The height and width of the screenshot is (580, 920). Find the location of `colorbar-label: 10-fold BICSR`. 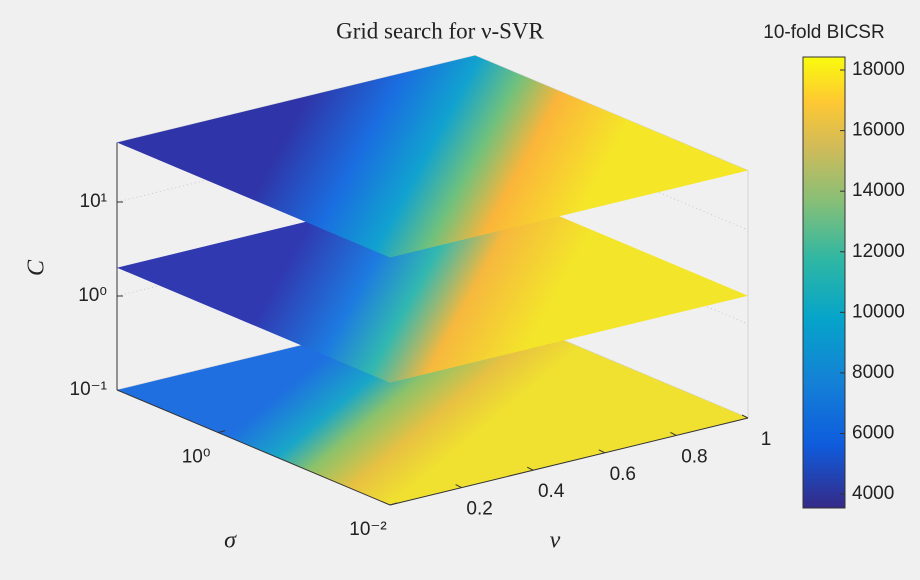

colorbar-label: 10-fold BICSR is located at coordinates (823, 32).